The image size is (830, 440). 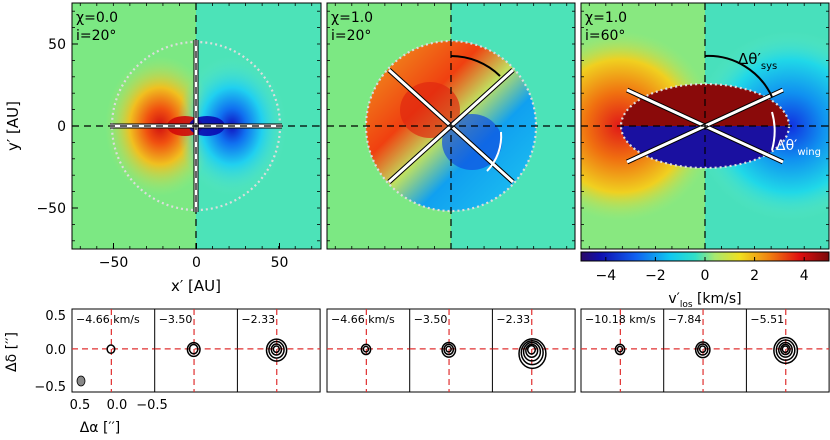 I want to click on colorbar-label: v′los [km/s], so click(x=704, y=300).